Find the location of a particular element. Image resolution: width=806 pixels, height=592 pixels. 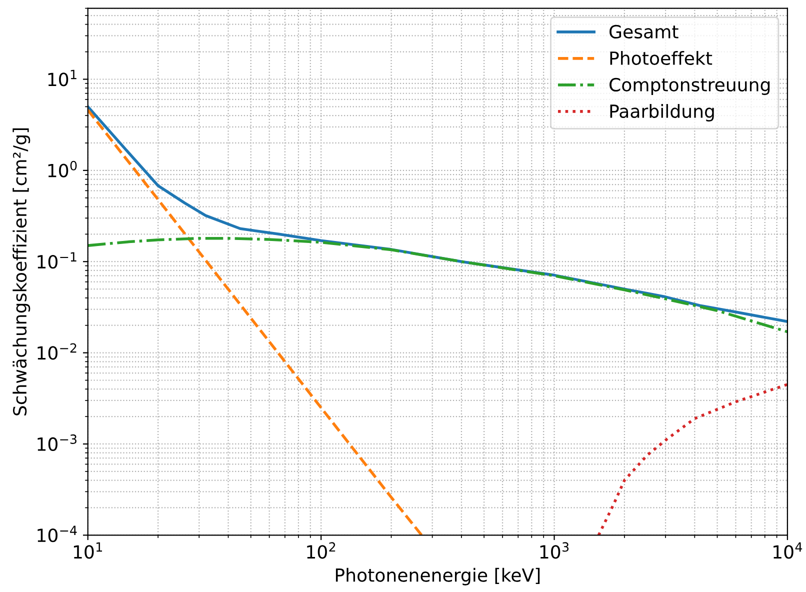

legend-label: Photoeffekt is located at coordinates (661, 58).